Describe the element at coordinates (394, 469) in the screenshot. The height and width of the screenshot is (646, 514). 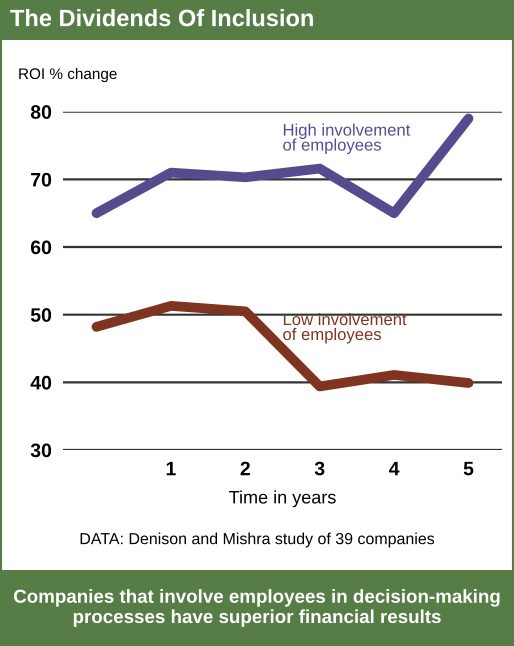
I see `x-tick-label: 4` at that location.